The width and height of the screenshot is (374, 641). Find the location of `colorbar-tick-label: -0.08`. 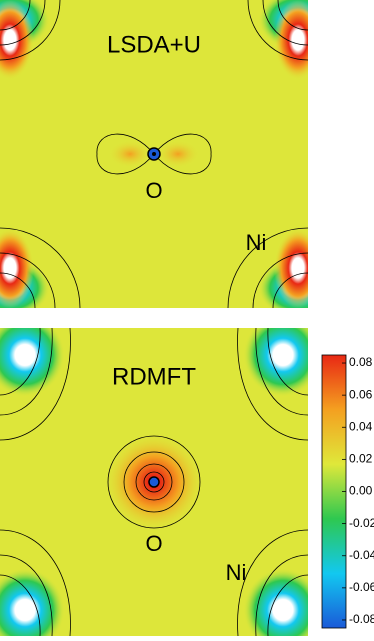

colorbar-tick-label: -0.08 is located at coordinates (361, 619).